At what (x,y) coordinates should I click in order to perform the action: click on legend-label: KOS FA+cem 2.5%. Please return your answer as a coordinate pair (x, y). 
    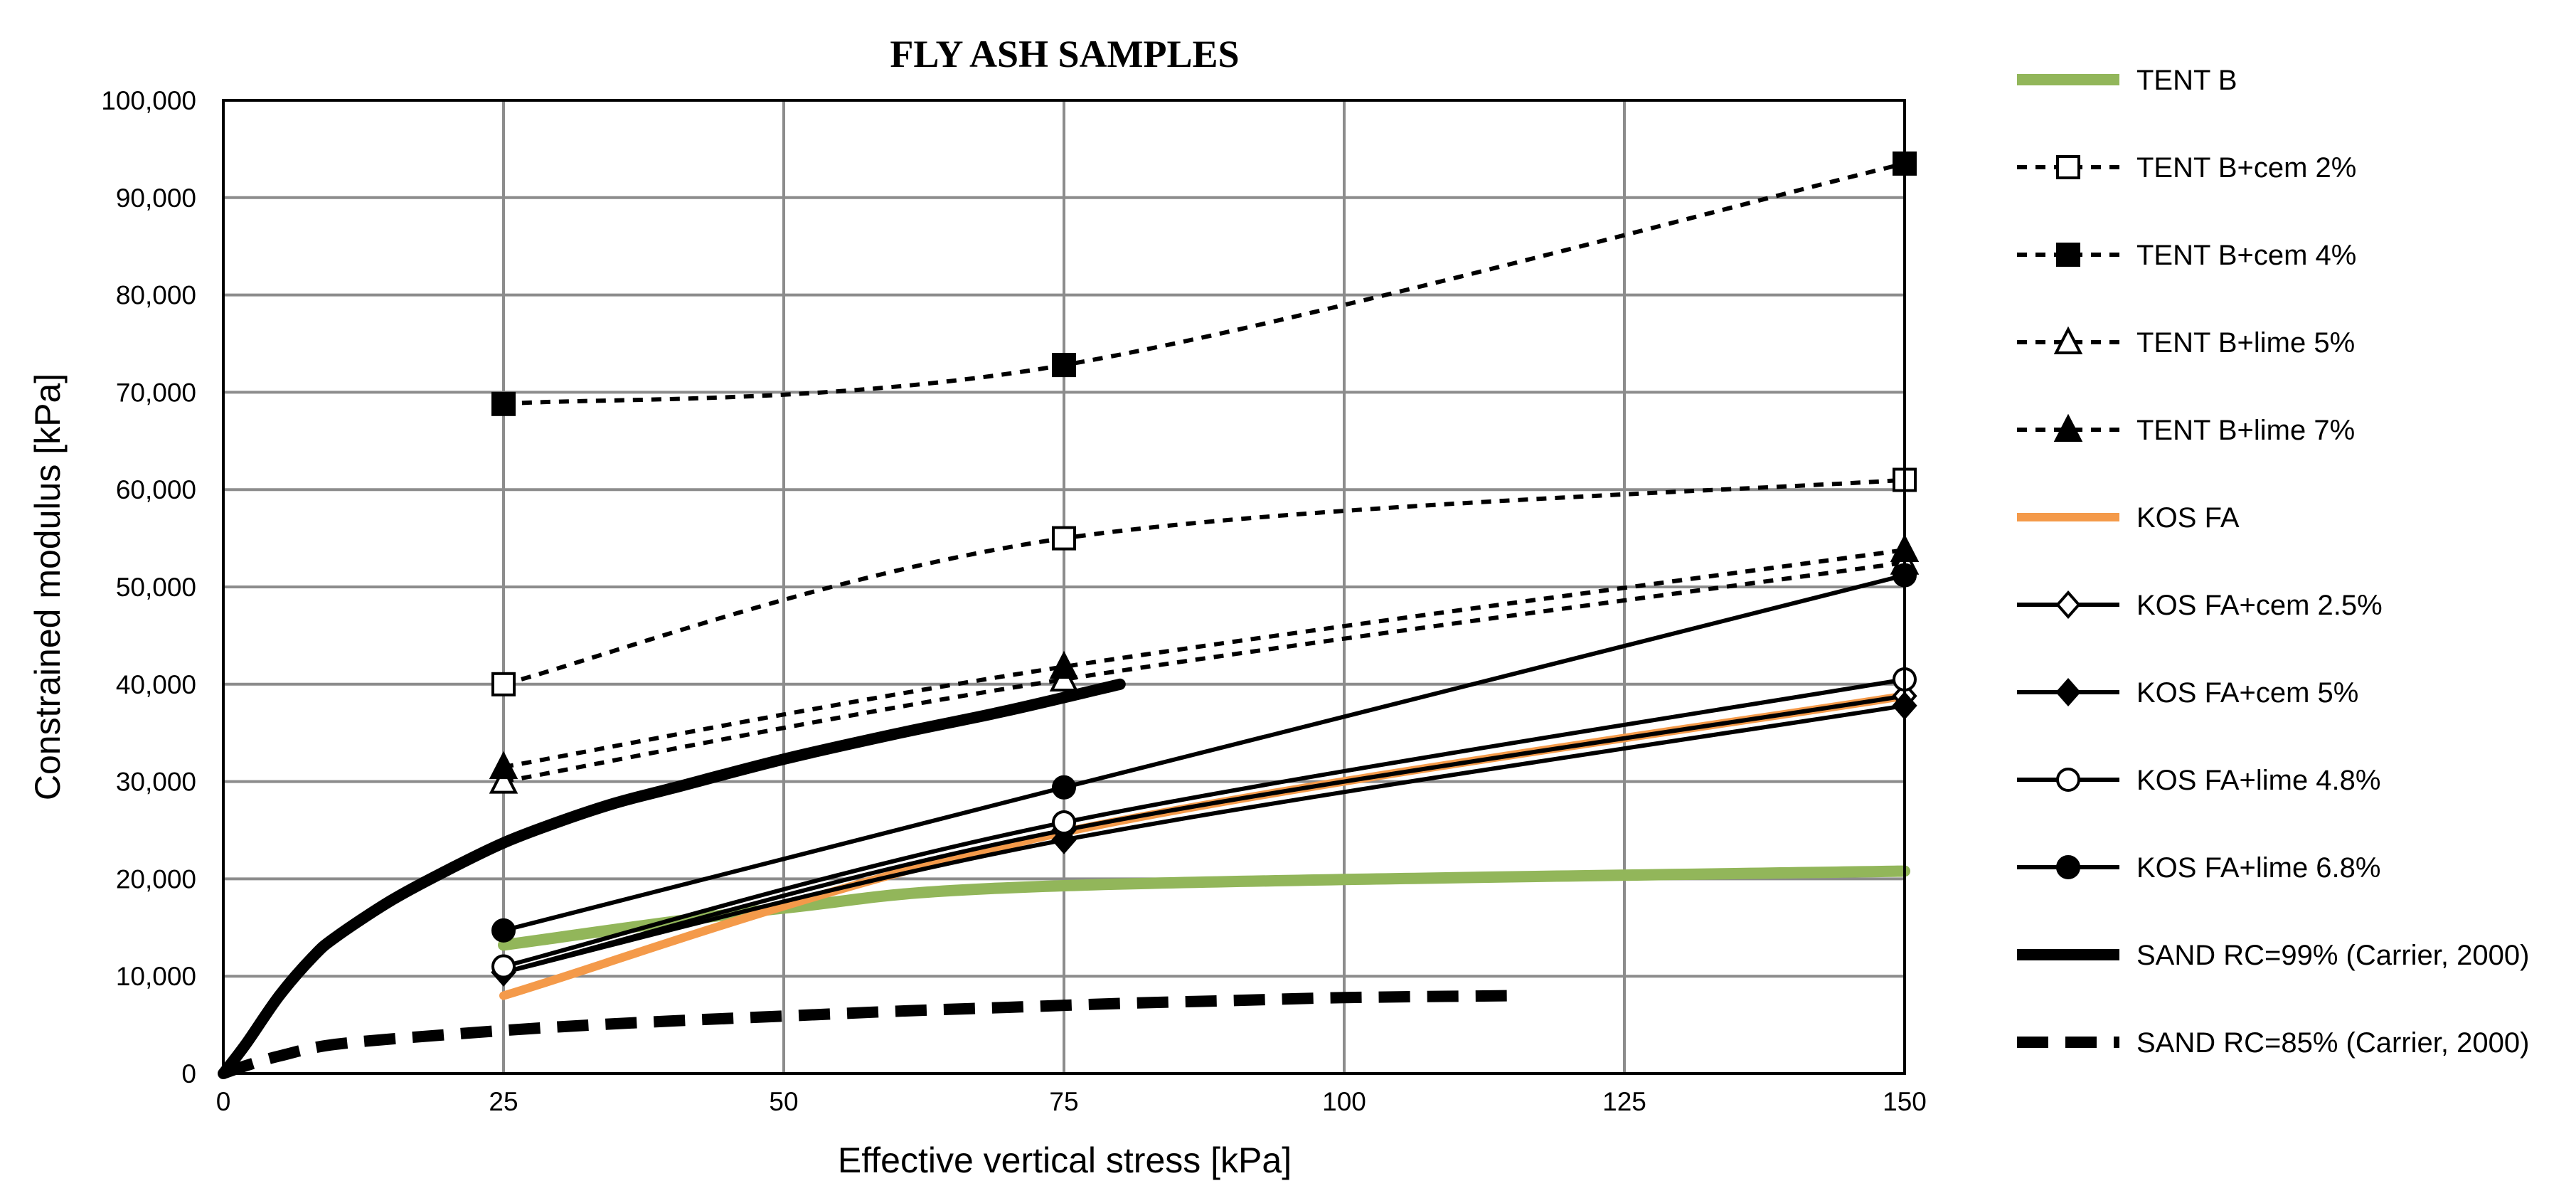
    Looking at the image, I should click on (2259, 605).